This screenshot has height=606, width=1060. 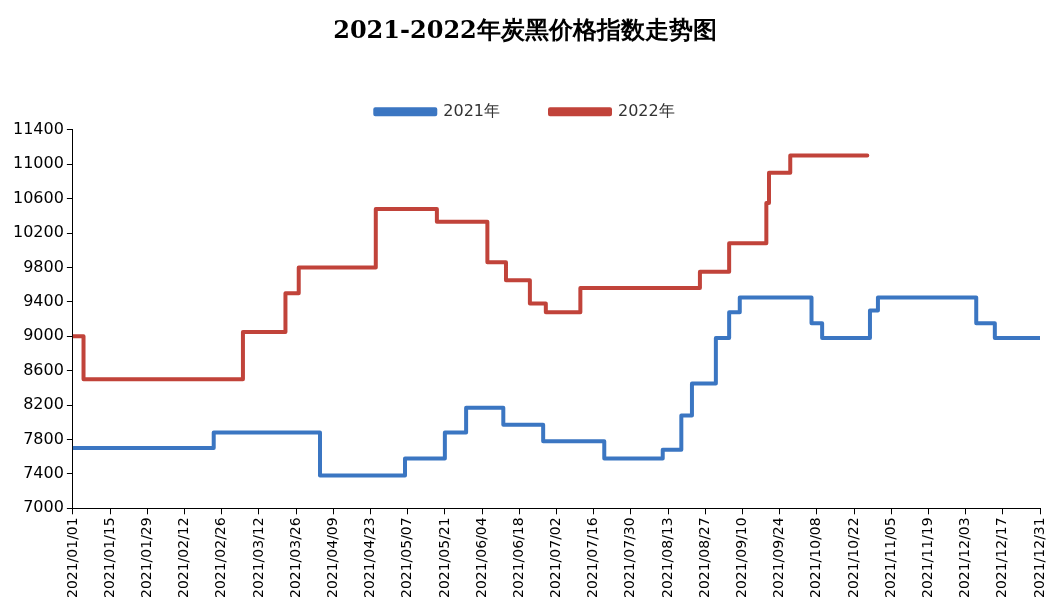 I want to click on x-tick-label: 2021/11/19, so click(x=927, y=558).